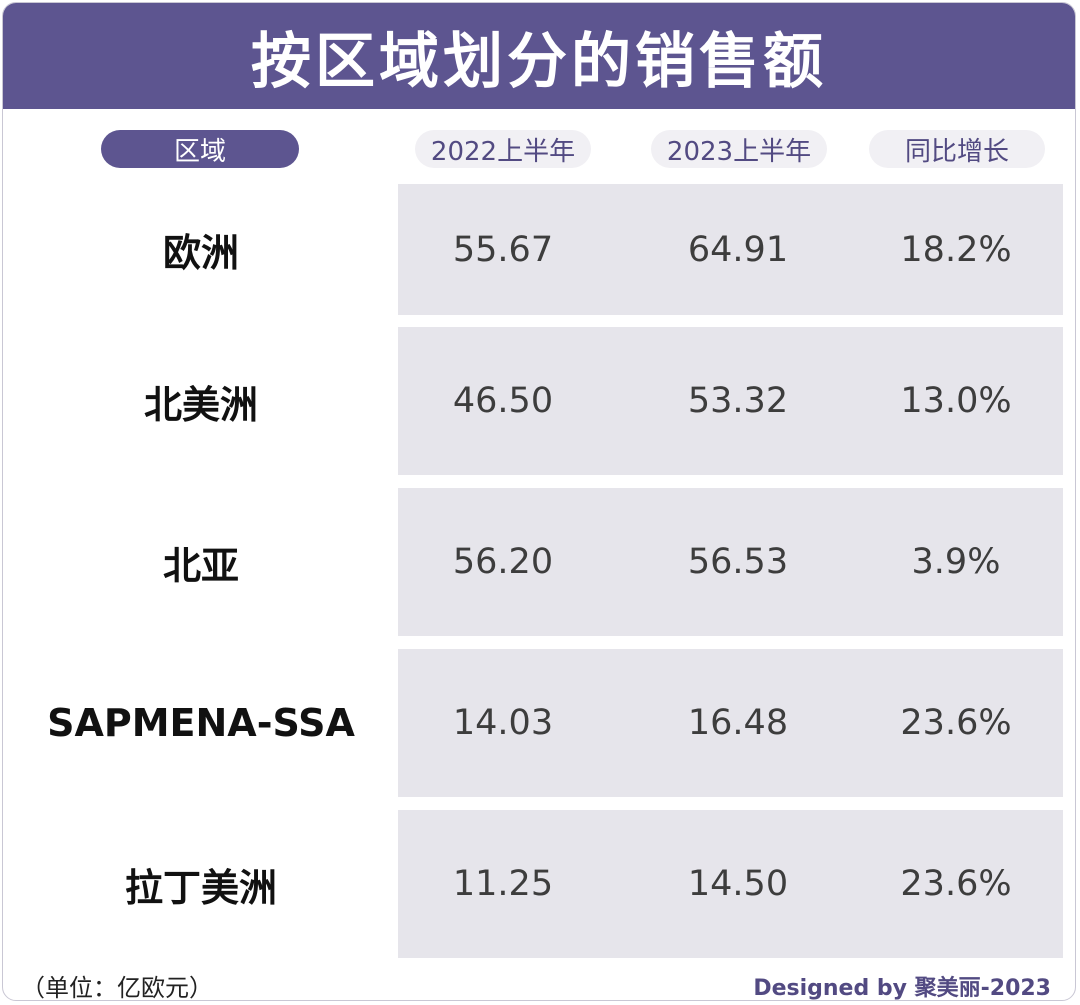 The height and width of the screenshot is (1005, 1080). What do you see at coordinates (200, 253) in the screenshot?
I see `row-label-region: 欧洲` at bounding box center [200, 253].